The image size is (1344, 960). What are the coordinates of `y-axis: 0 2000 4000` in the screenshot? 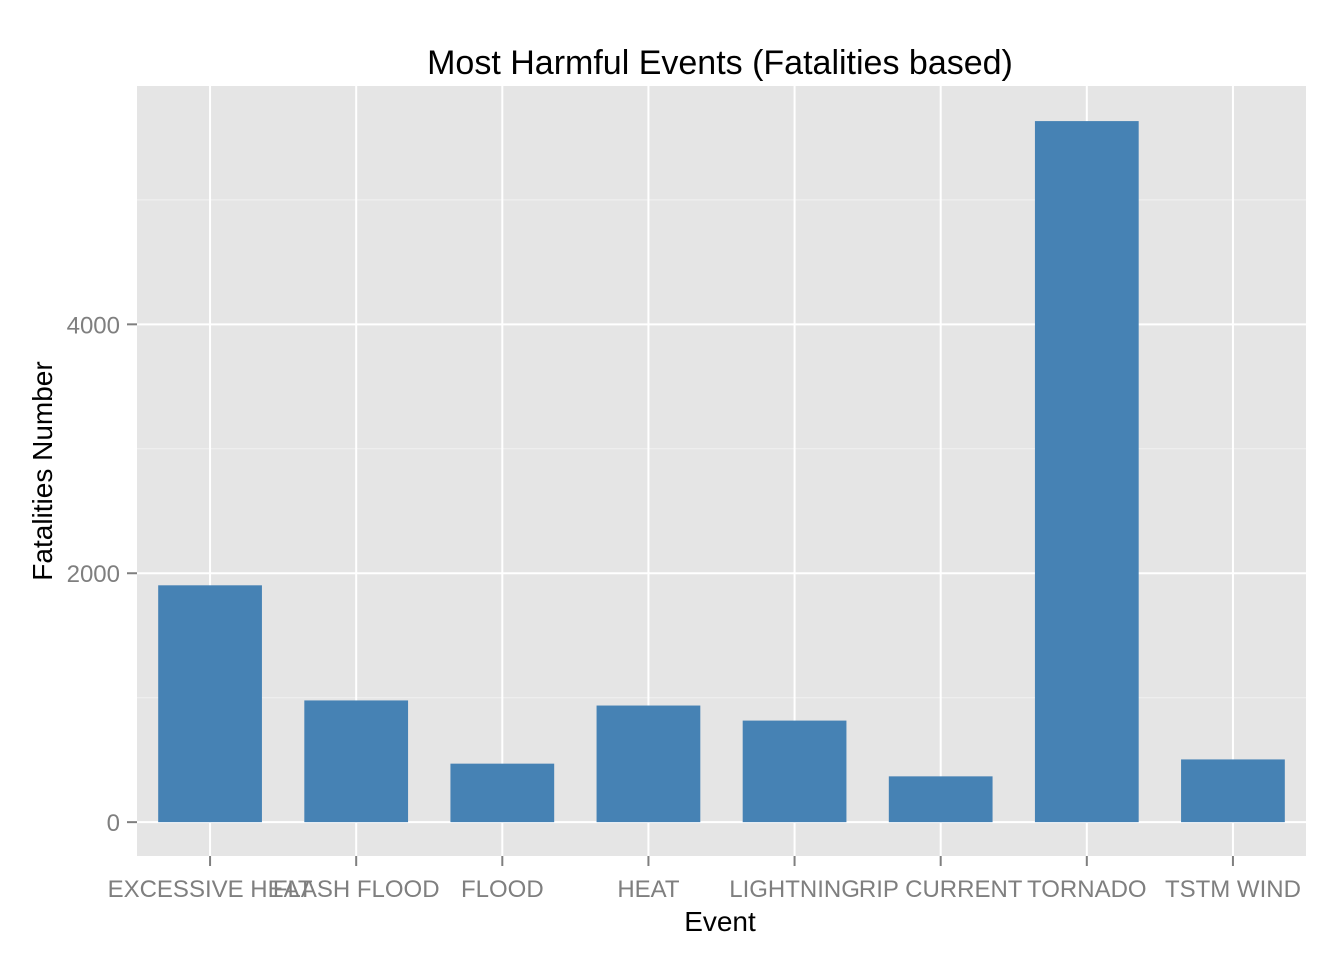 It's located at (102, 574).